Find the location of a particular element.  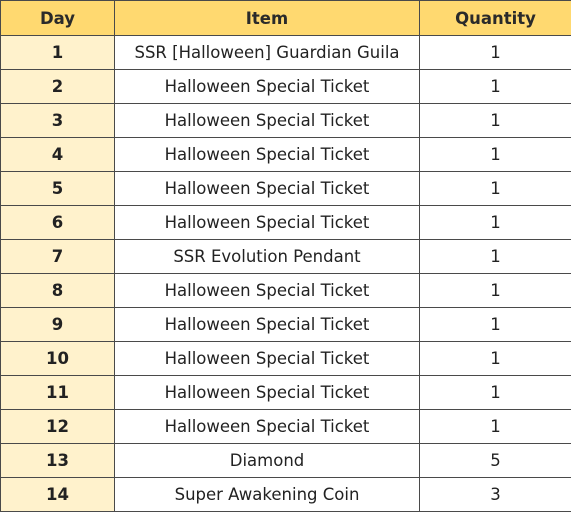

table-row: 4 Halloween Special Ticket 1 is located at coordinates (285, 154).